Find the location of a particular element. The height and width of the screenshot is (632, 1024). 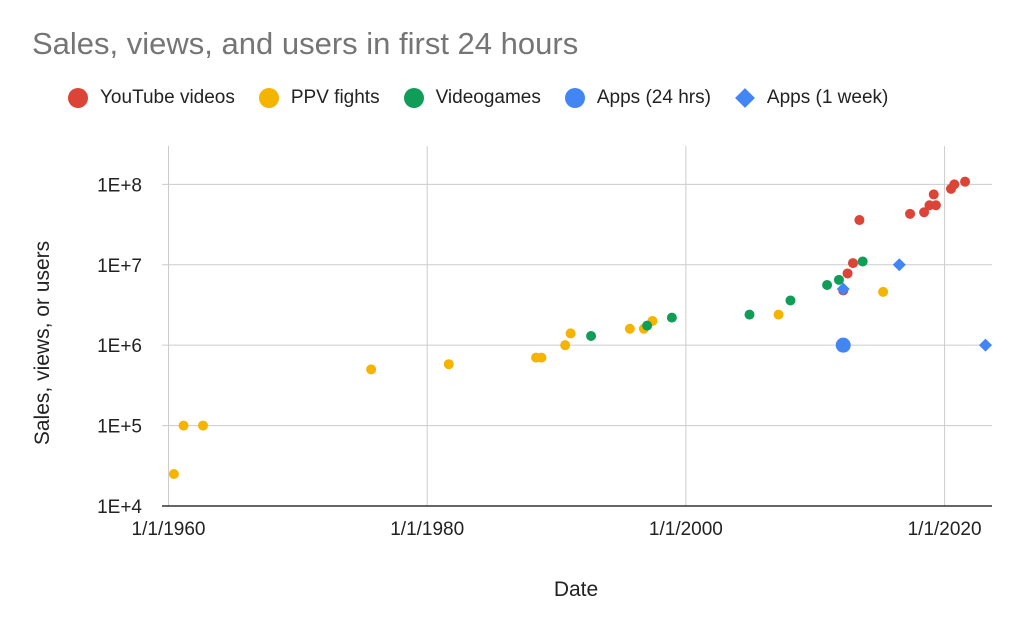

legend-swatch-videogames is located at coordinates (413, 98).